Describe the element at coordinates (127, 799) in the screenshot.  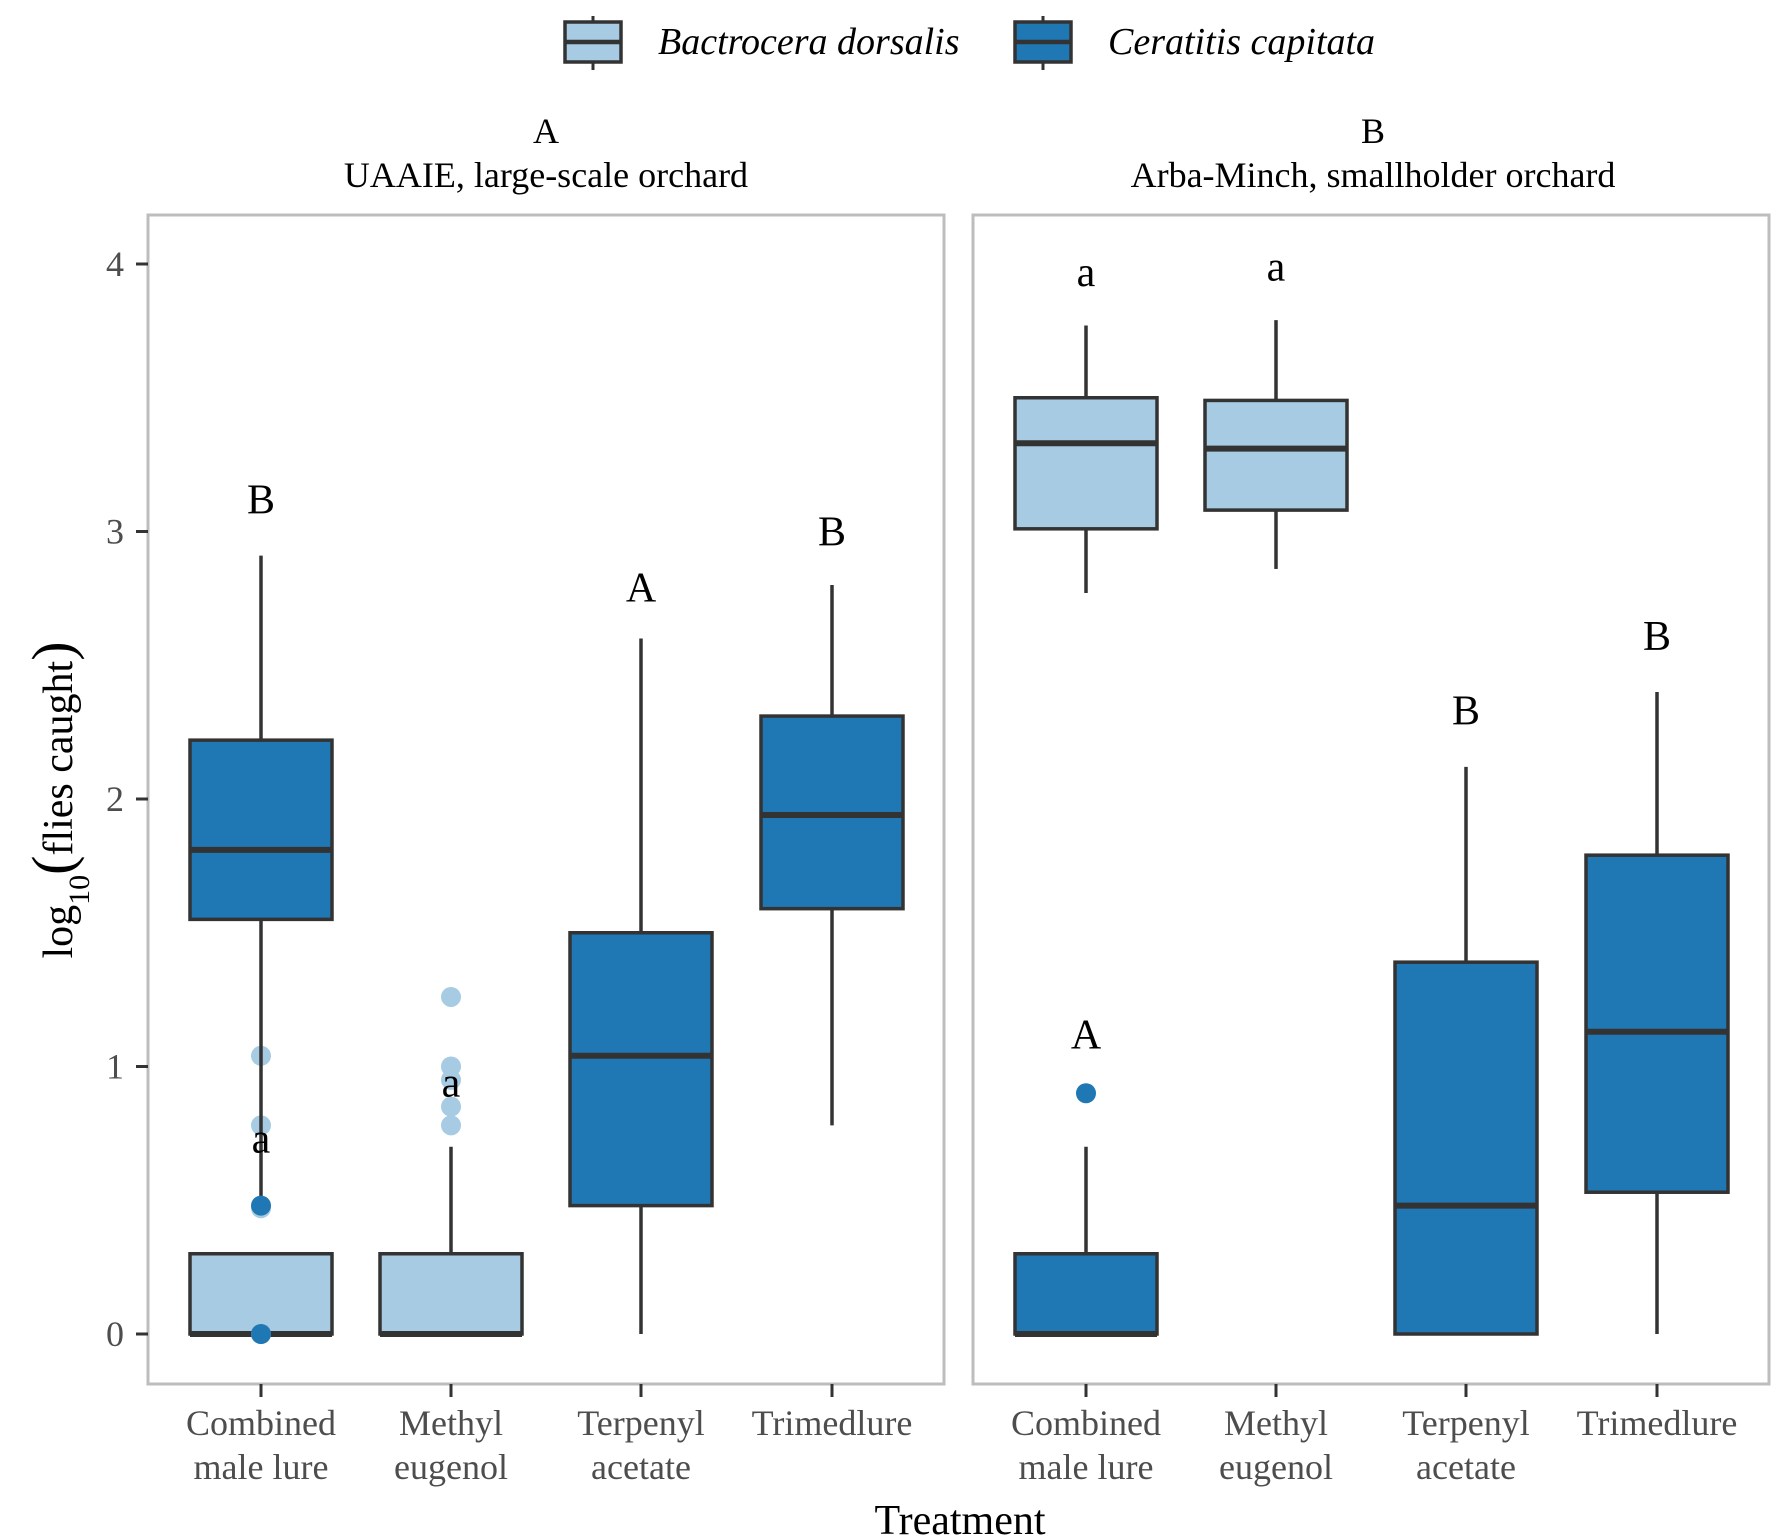
I see `y-axis: 0 1 2 3 4` at that location.